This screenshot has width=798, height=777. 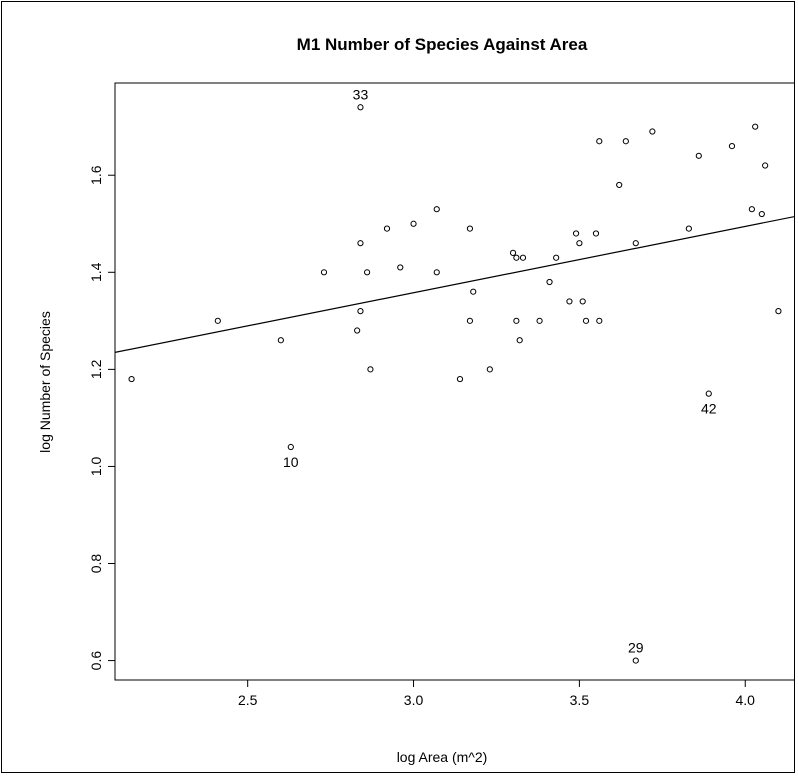 I want to click on point-label: 10, so click(x=291, y=462).